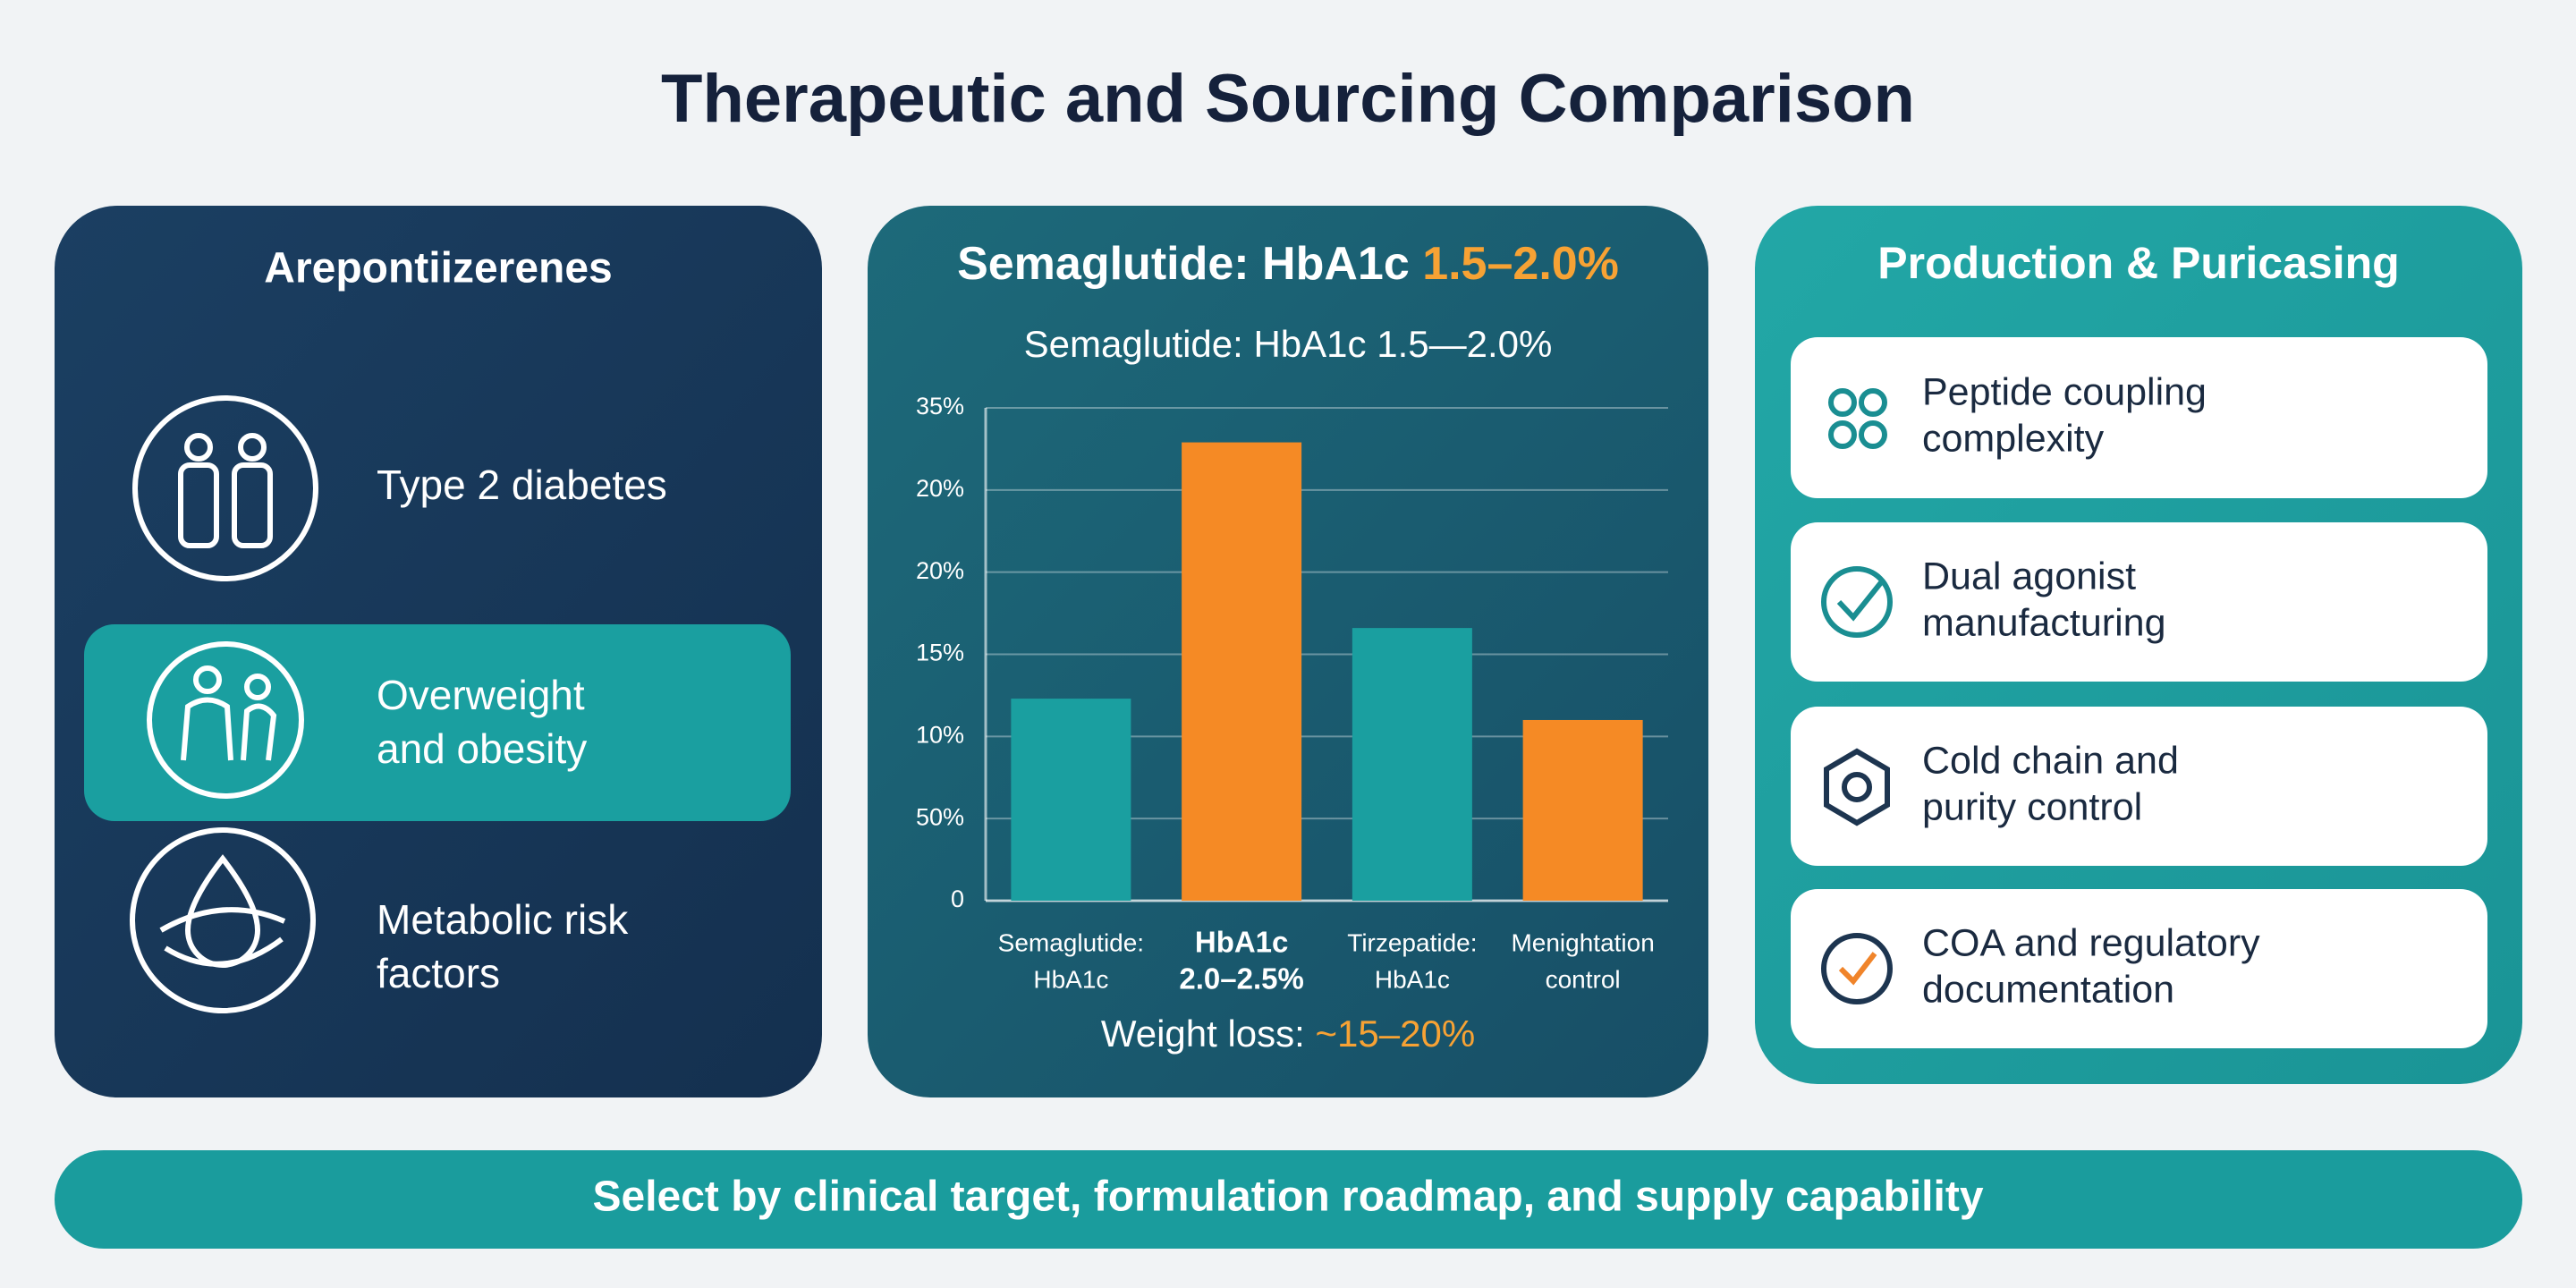  I want to click on x-tick-label: Tirzepatide:, so click(1412, 942).